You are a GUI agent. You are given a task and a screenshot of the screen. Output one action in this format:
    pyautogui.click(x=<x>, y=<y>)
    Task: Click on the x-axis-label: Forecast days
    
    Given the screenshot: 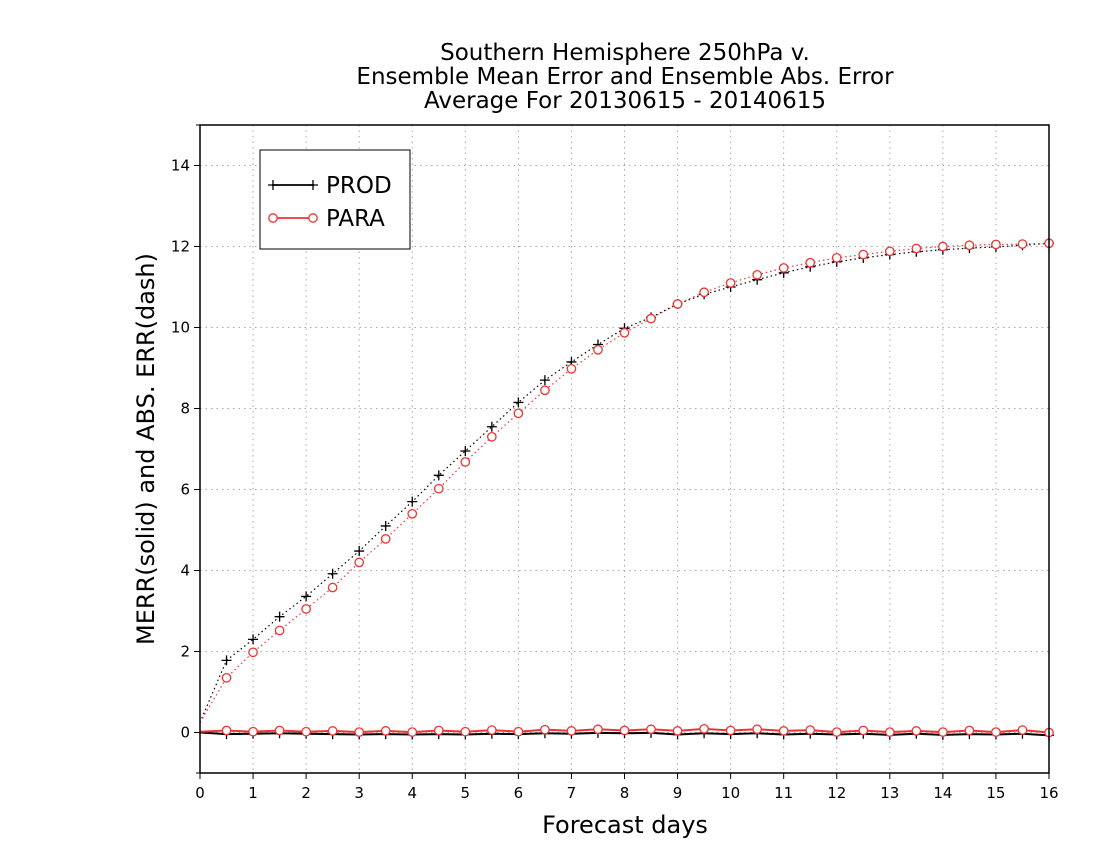 What is the action you would take?
    pyautogui.click(x=625, y=825)
    